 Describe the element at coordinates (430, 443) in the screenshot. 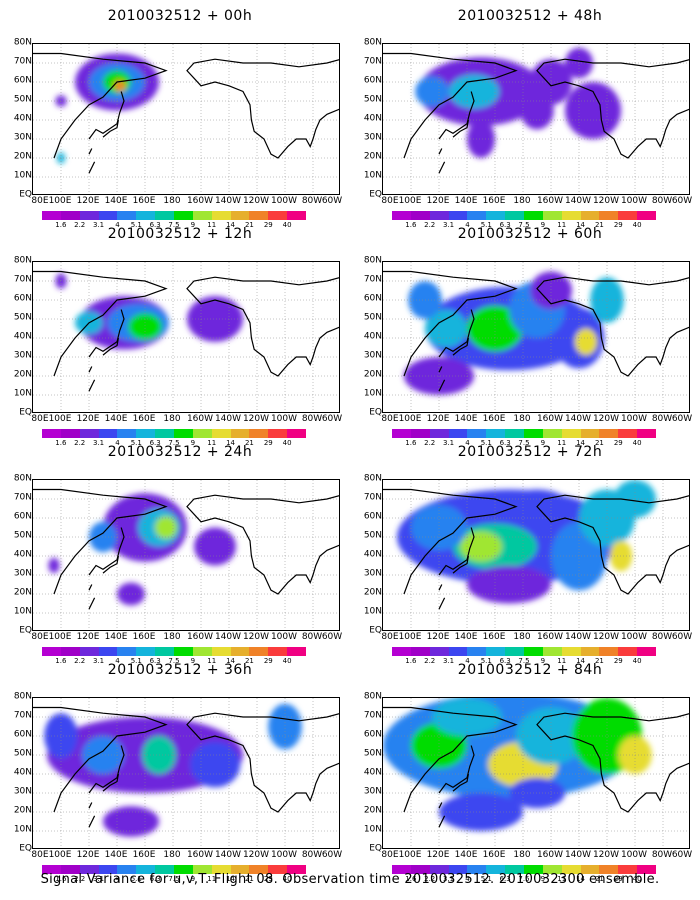

I see `legend-value-label: 2.2` at that location.